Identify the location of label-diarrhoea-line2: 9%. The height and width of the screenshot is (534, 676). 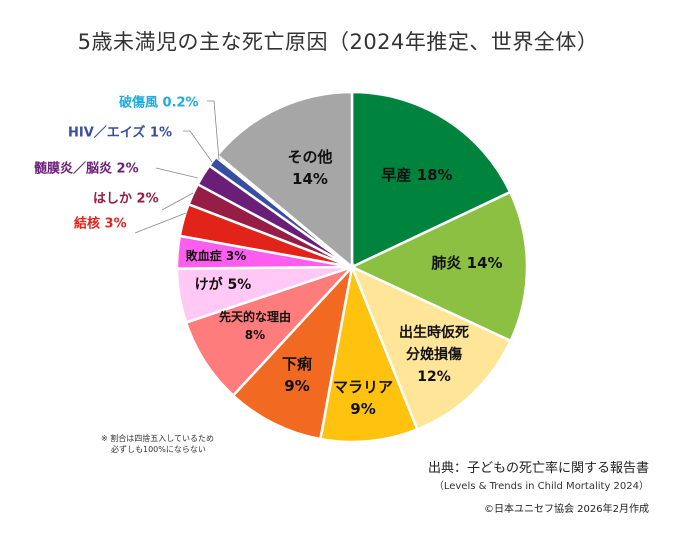
(297, 386).